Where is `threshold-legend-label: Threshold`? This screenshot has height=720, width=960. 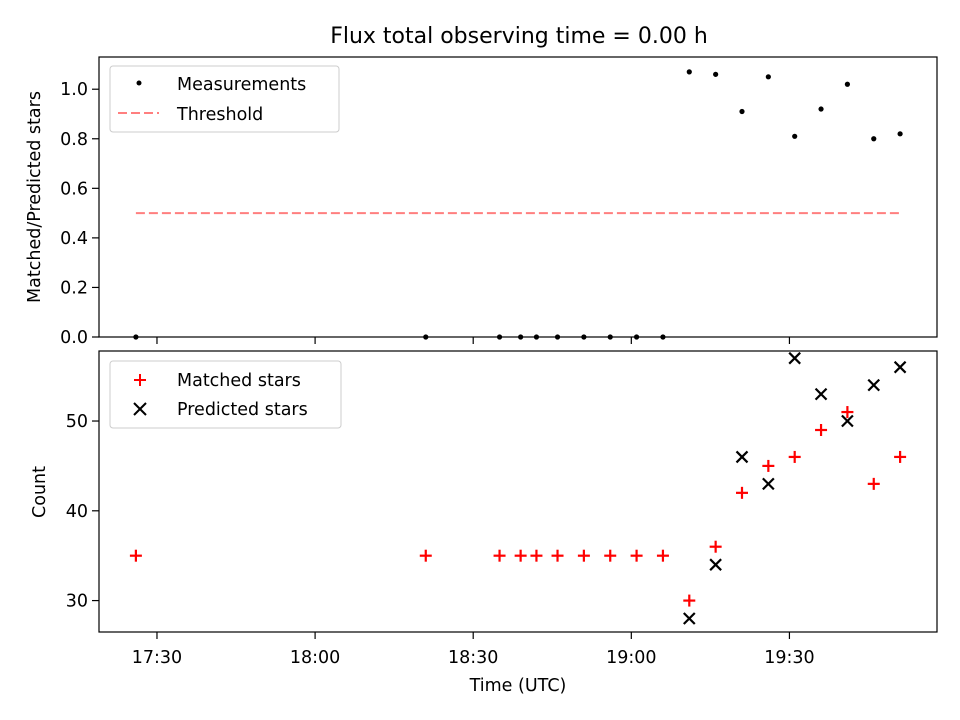 threshold-legend-label: Threshold is located at coordinates (219, 115).